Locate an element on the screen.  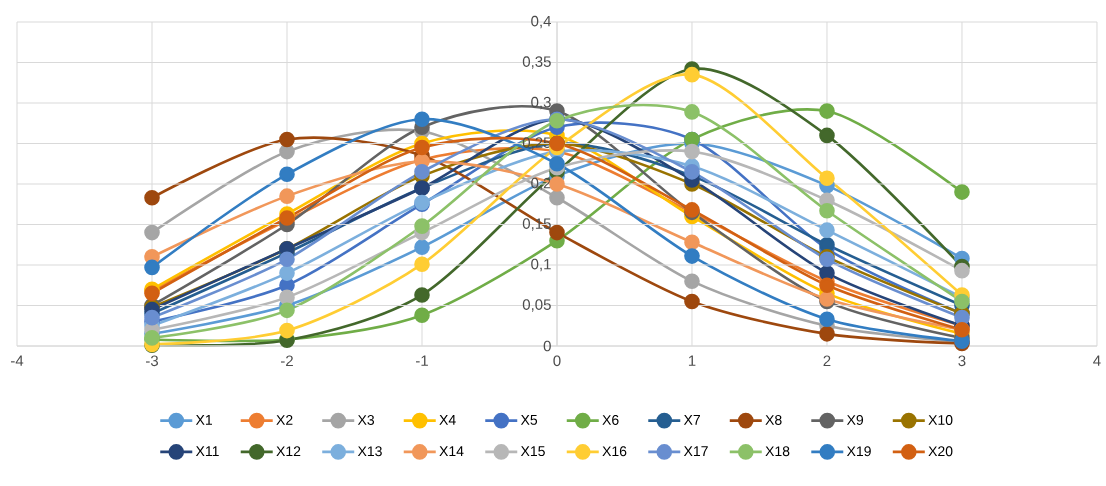
legend-label: X18 is located at coordinates (777, 451).